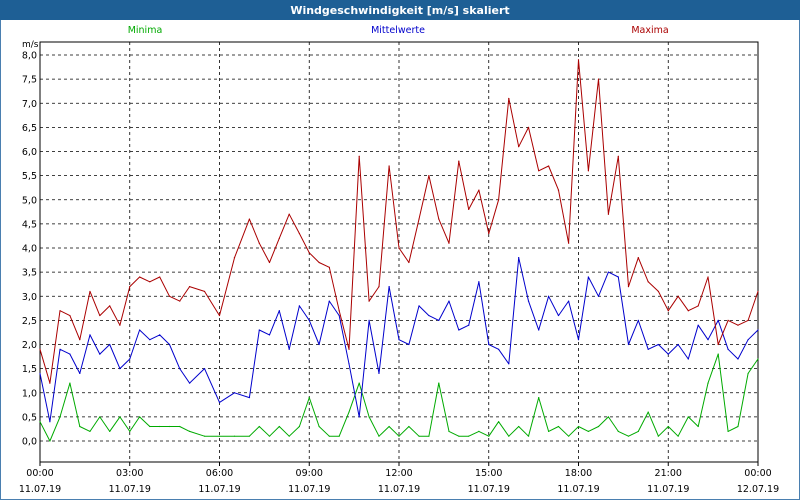  Describe the element at coordinates (398, 473) in the screenshot. I see `x-tick-time: 12:00` at that location.